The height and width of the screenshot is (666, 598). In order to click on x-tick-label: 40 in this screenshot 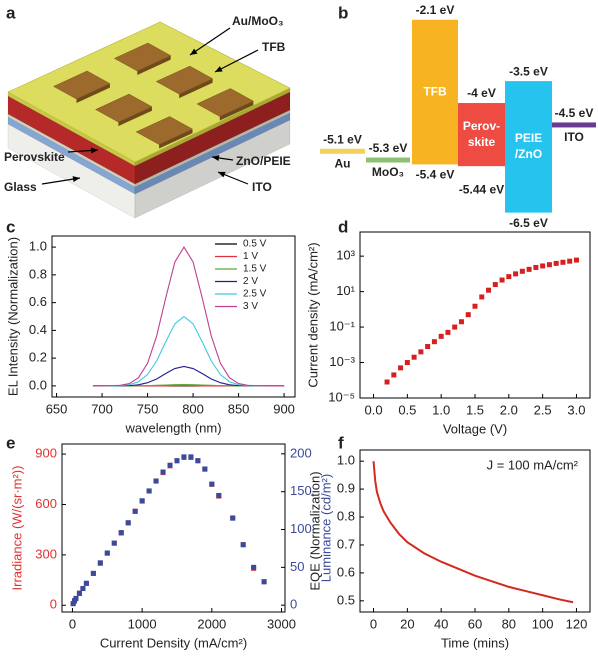, I will do `click(441, 623)`.